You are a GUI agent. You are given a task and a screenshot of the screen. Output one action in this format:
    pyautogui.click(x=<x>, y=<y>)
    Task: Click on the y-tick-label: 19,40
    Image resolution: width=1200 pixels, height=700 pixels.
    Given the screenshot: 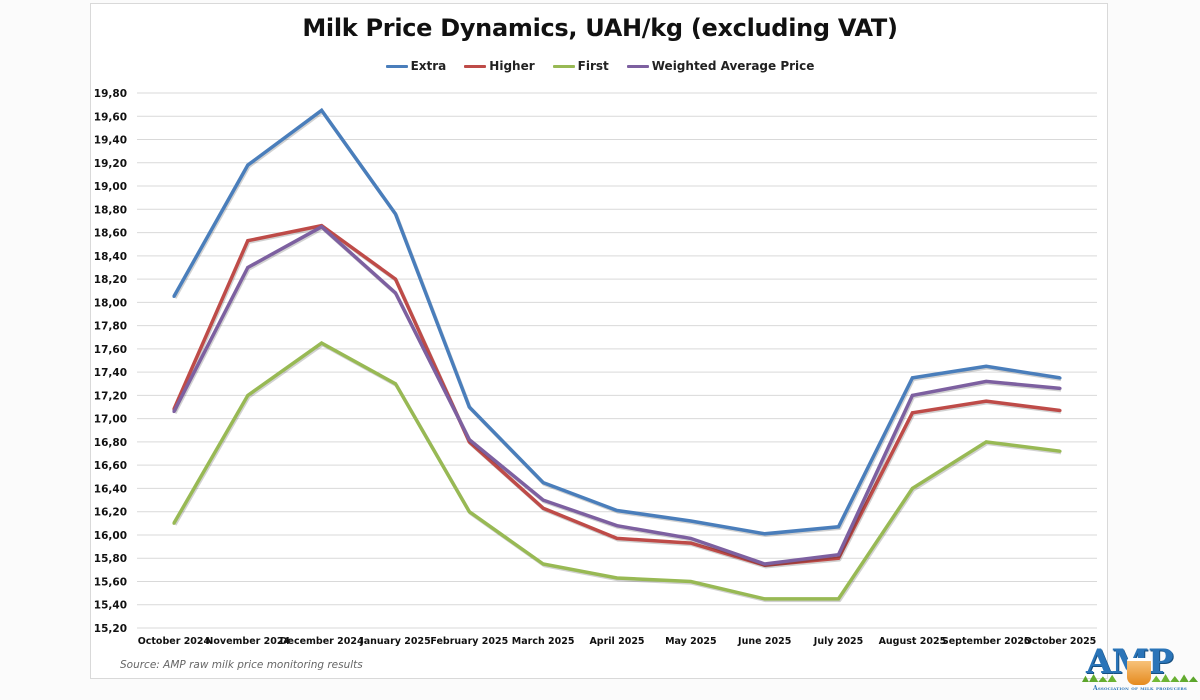 What is the action you would take?
    pyautogui.click(x=110, y=141)
    